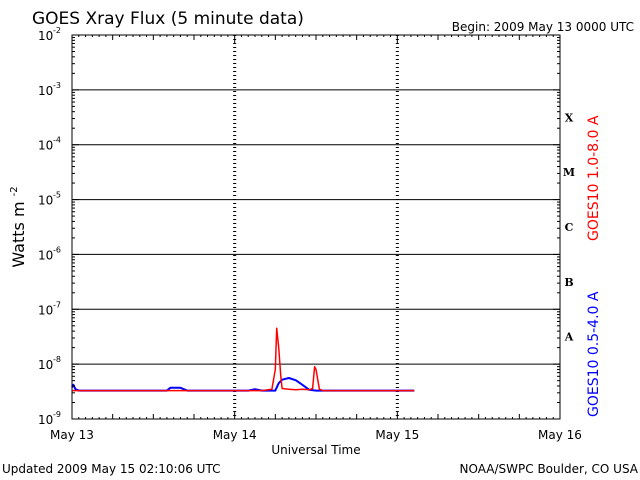  I want to click on flare-class-label: C, so click(569, 227).